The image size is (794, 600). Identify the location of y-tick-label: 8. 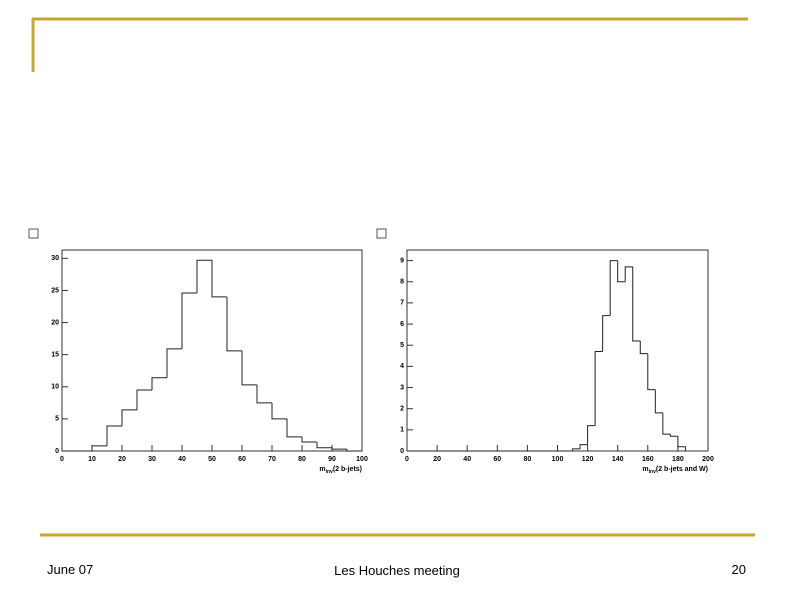
(402, 282).